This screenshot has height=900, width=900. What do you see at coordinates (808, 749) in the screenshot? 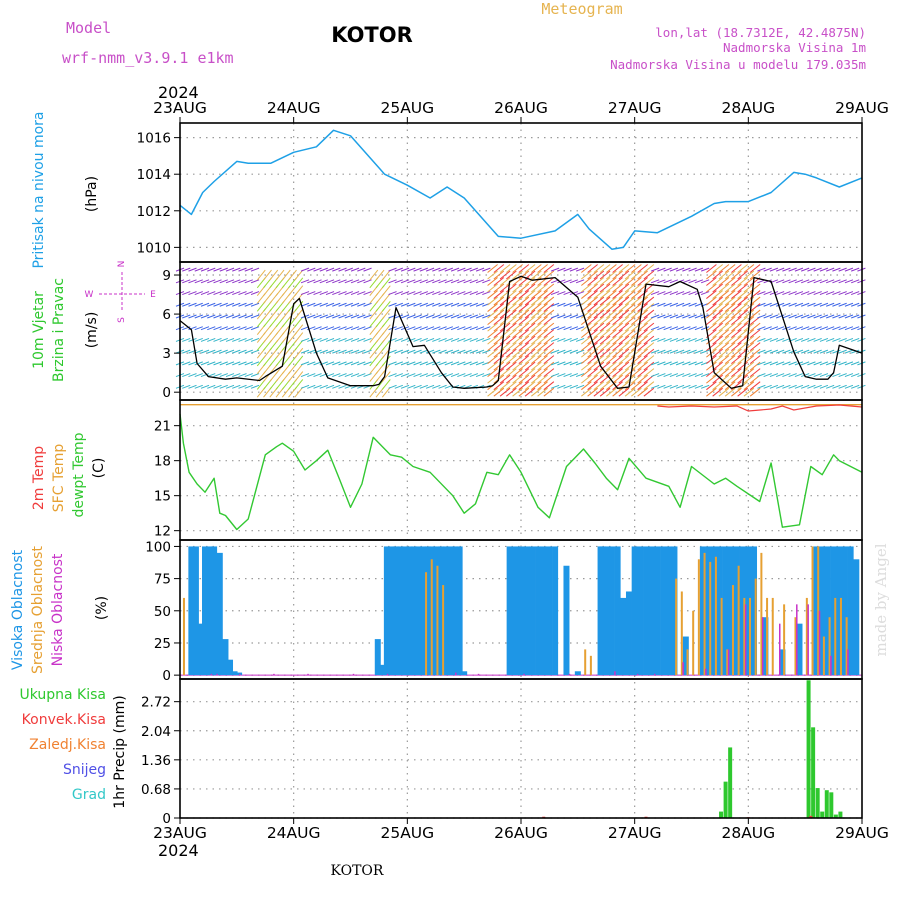
I see `total-precip-bar` at bounding box center [808, 749].